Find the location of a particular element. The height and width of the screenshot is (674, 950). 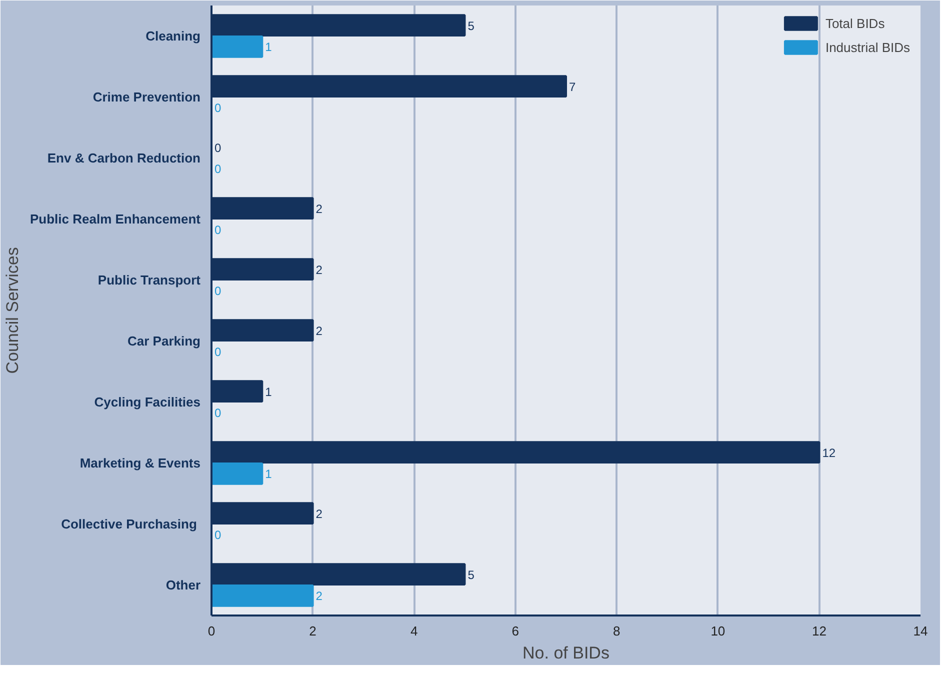

y-tick-label: Env & Carbon Reduction is located at coordinates (124, 158).